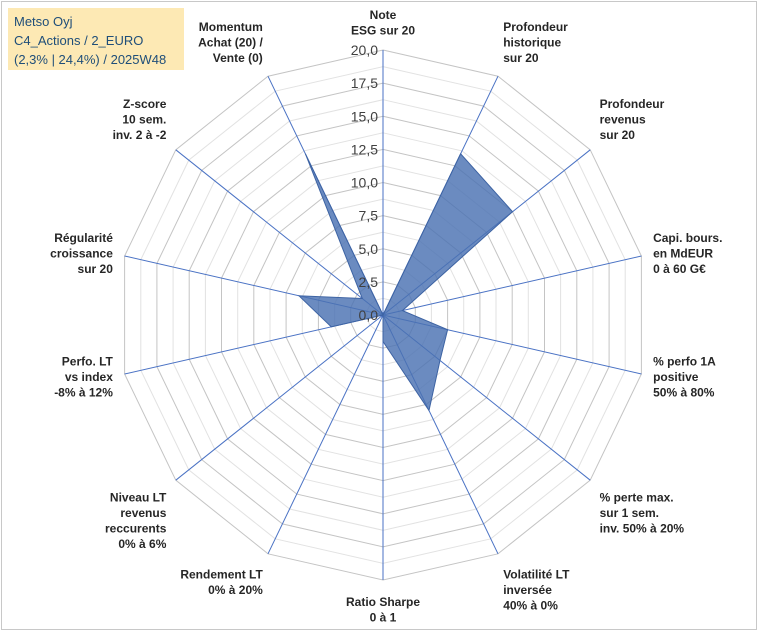 This screenshot has width=760, height=633. What do you see at coordinates (364, 83) in the screenshot?
I see `r-tick-label: 17,5` at bounding box center [364, 83].